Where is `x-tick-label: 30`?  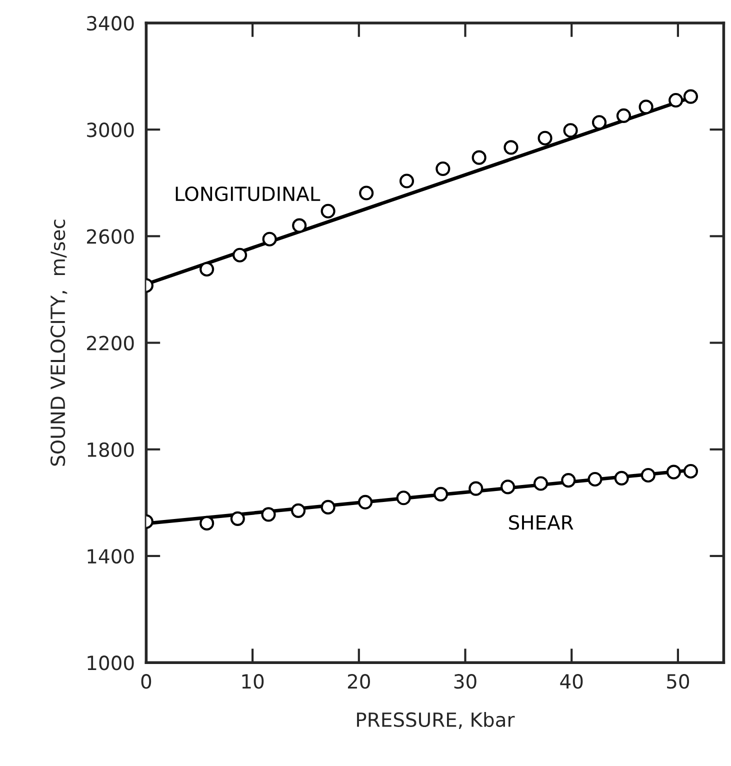
x-tick-label: 30 is located at coordinates (465, 681).